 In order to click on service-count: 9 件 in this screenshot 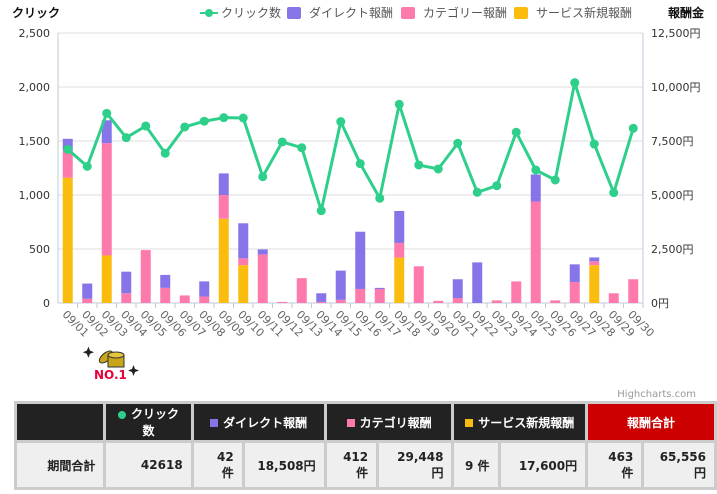, I will do `click(476, 465)`.